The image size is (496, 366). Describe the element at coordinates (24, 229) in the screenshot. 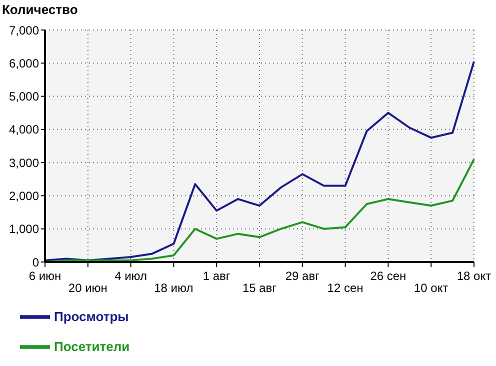

I see `y-tick-label: 1,000` at that location.